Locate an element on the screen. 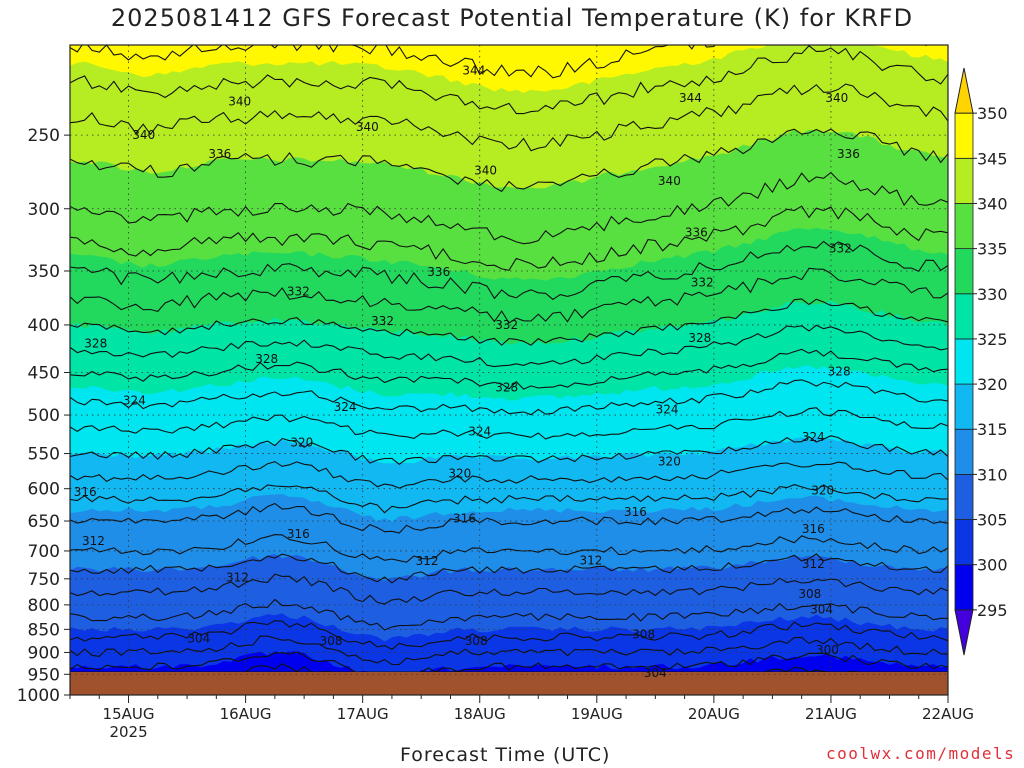  credit-link: coolwx.com/models is located at coordinates (921, 753).